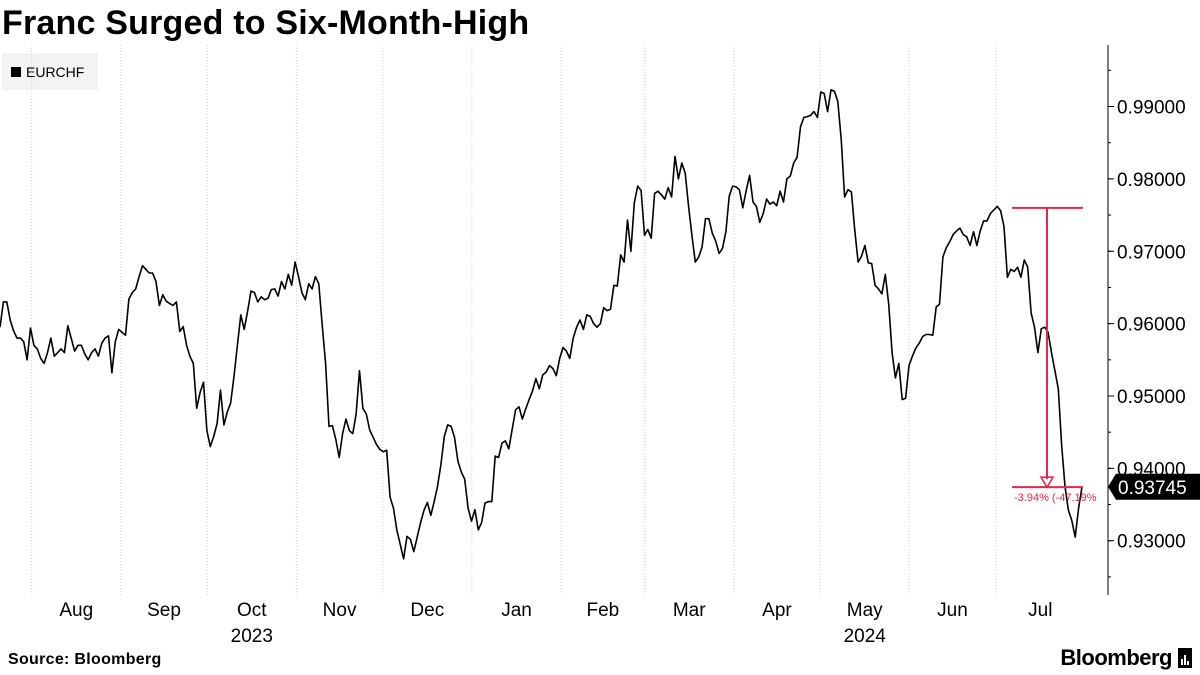 The width and height of the screenshot is (1200, 675). What do you see at coordinates (1151, 108) in the screenshot?
I see `y-tick-label: 0.99000` at bounding box center [1151, 108].